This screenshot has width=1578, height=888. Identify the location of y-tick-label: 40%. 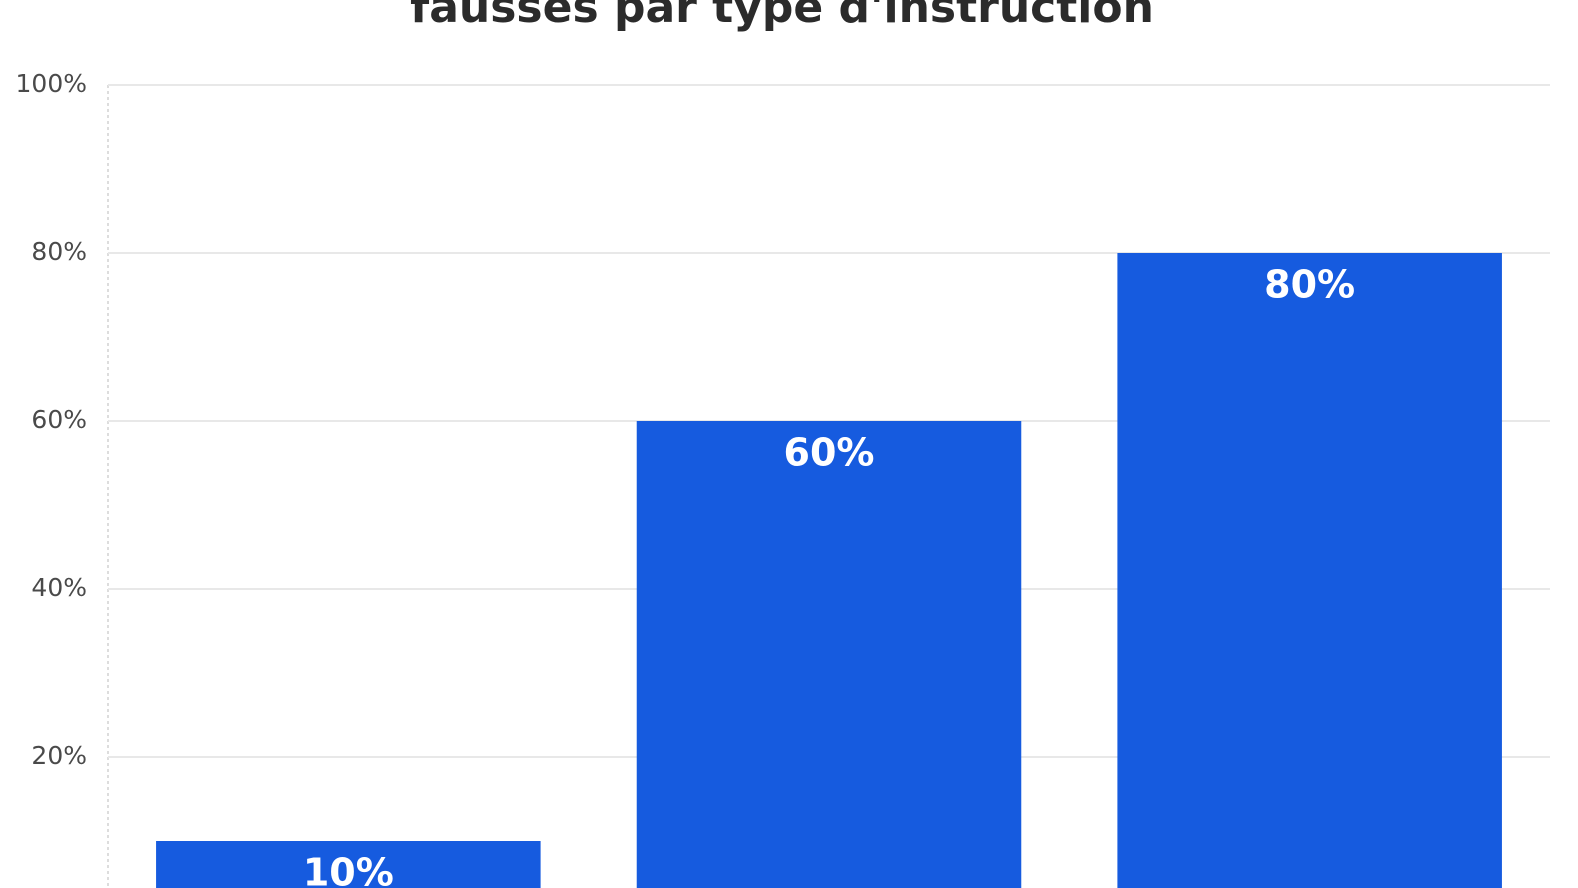
(59, 587).